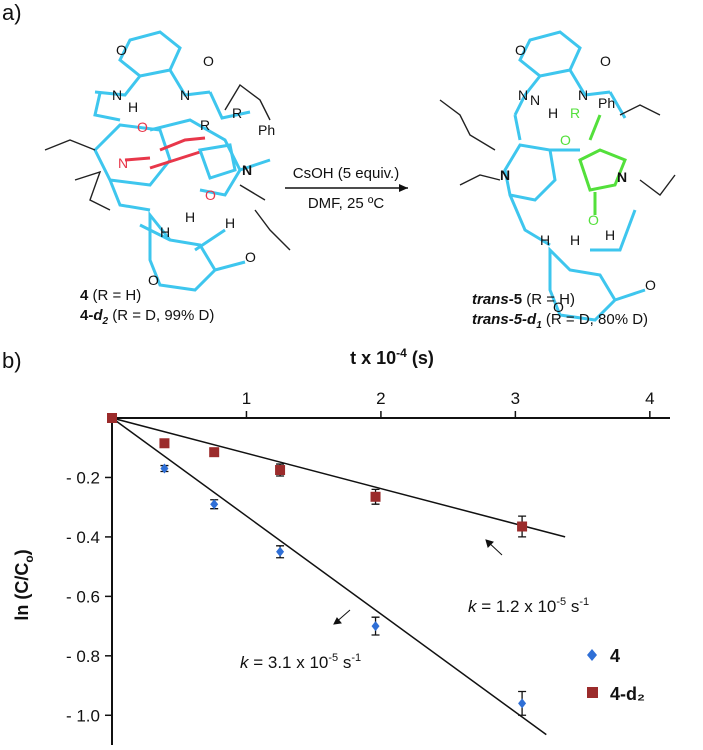 The image size is (703, 750). I want to click on compound-label: 4 (R = H), so click(110, 295).